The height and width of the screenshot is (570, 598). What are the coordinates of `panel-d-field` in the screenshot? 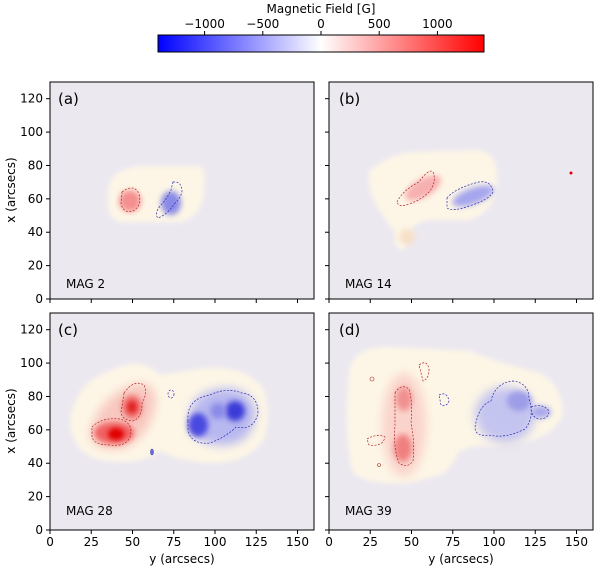 It's located at (454, 415).